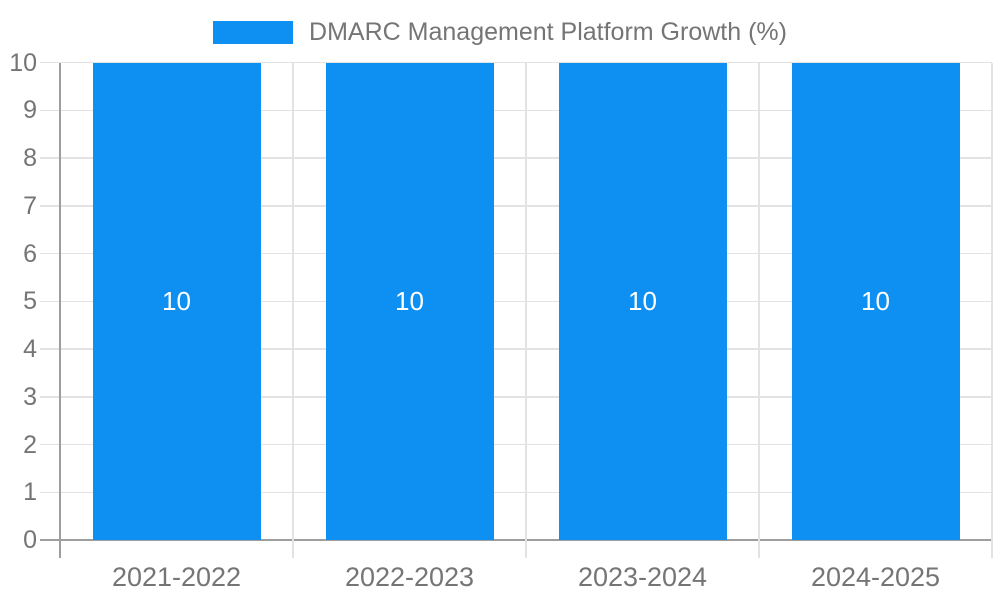  I want to click on y-tick-label: 6, so click(30, 253).